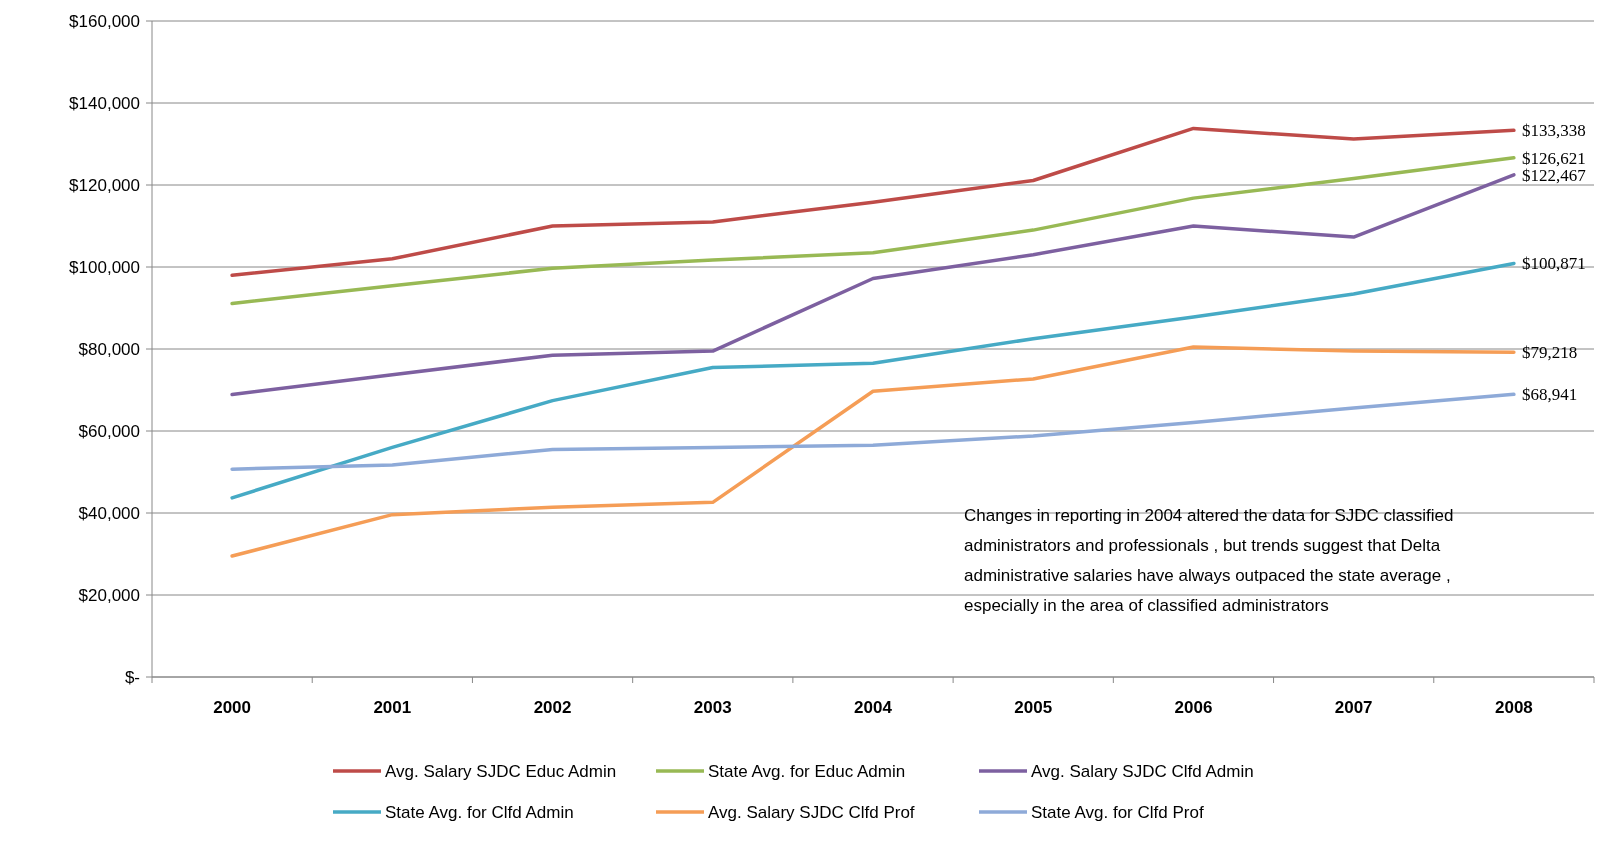  Describe the element at coordinates (1033, 707) in the screenshot. I see `x-tick-label: 2005` at that location.